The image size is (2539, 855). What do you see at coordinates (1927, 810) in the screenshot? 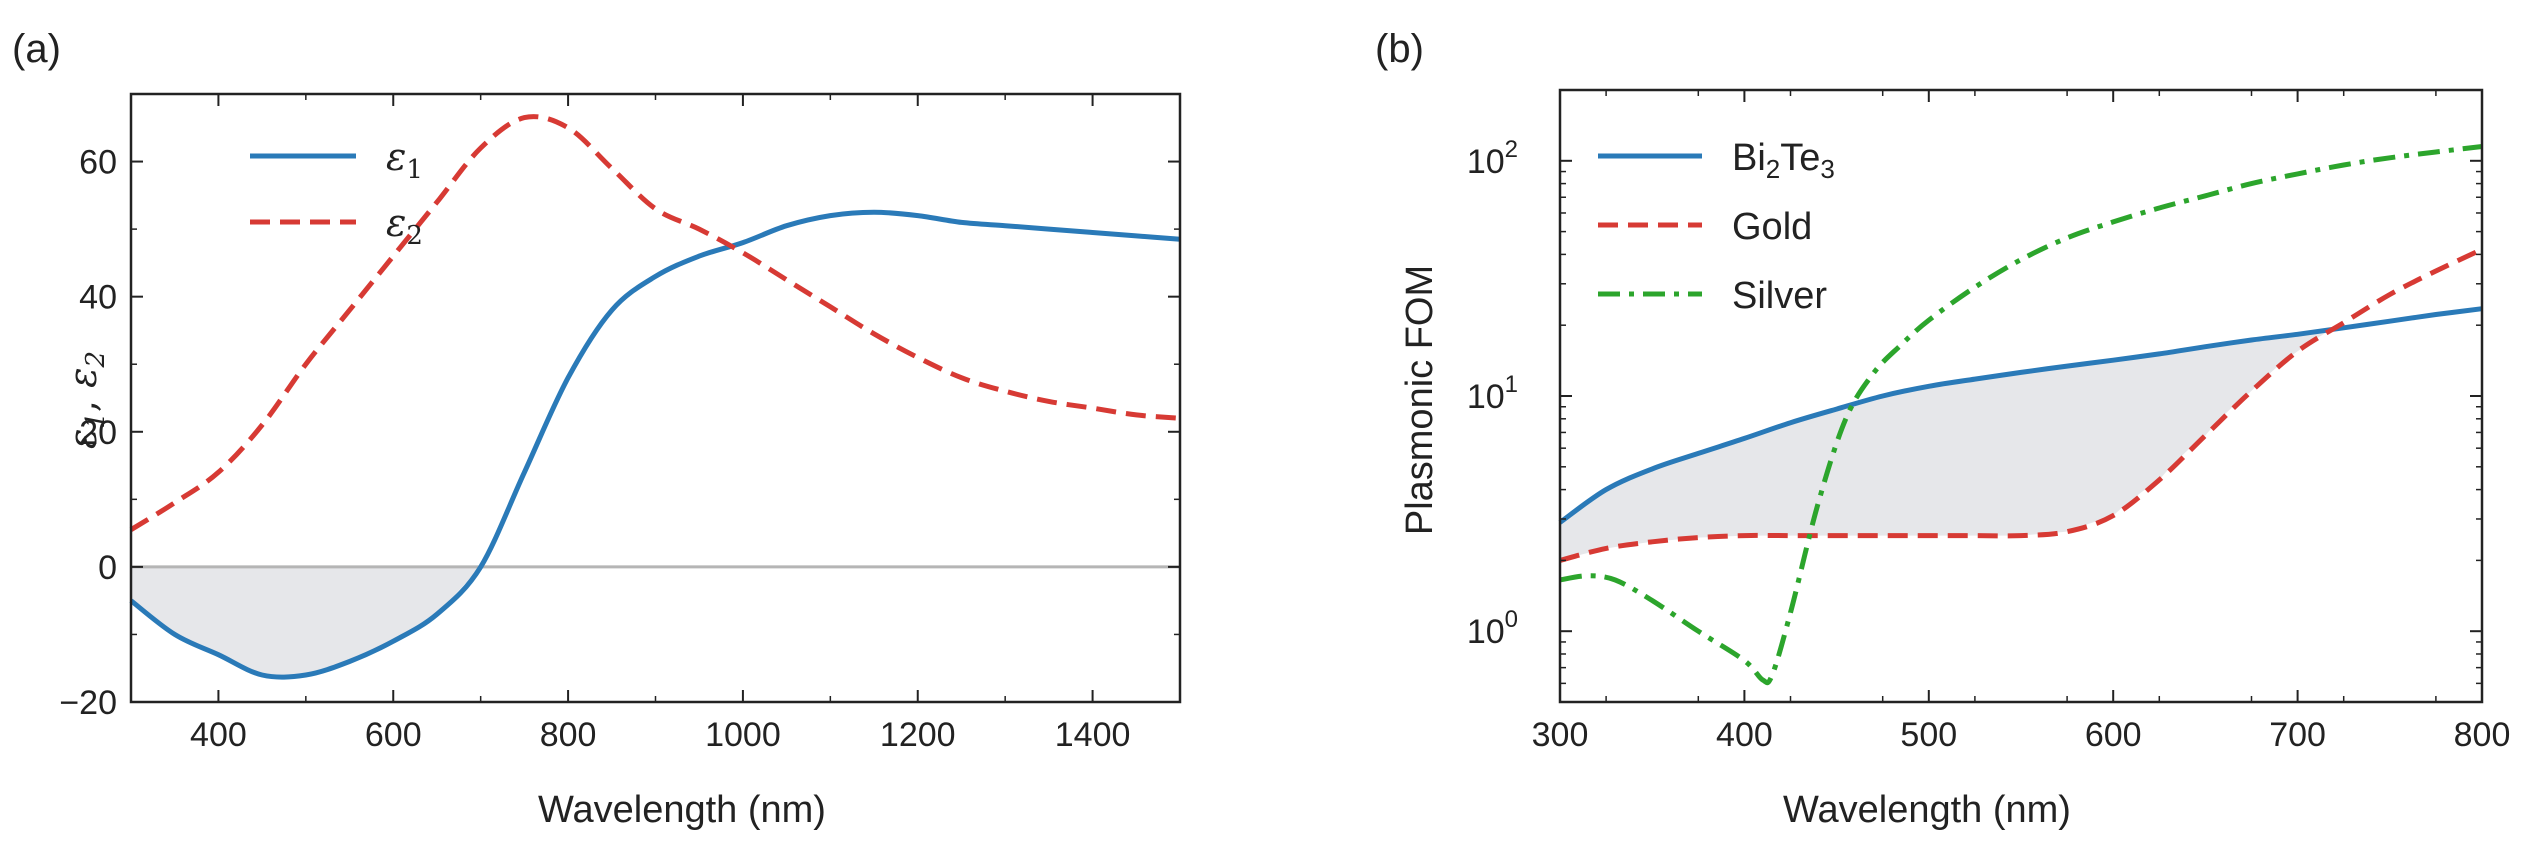
I see `panel-b-xlabel: Wavelength (nm)` at bounding box center [1927, 810].